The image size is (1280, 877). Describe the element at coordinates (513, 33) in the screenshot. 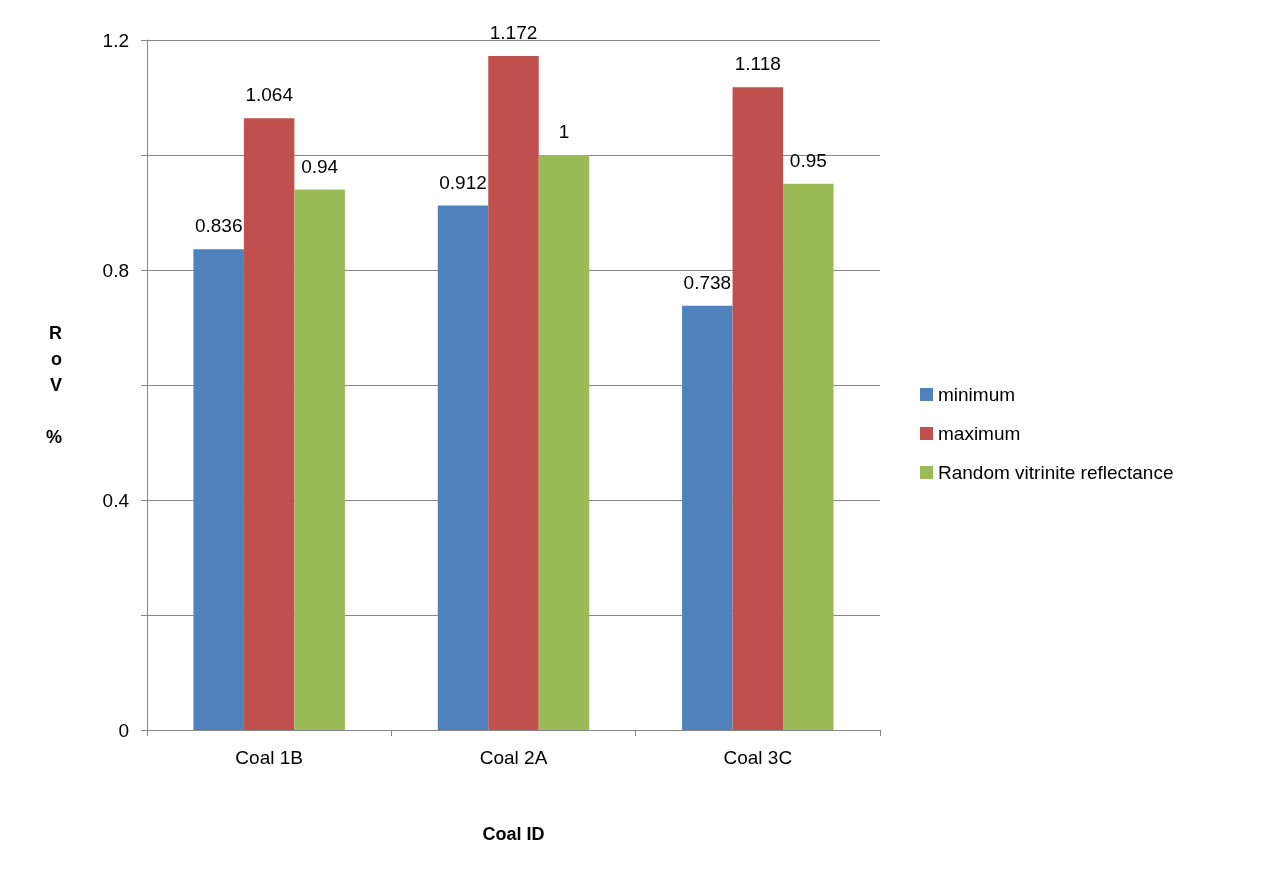

I see `data-label: 1.172` at that location.